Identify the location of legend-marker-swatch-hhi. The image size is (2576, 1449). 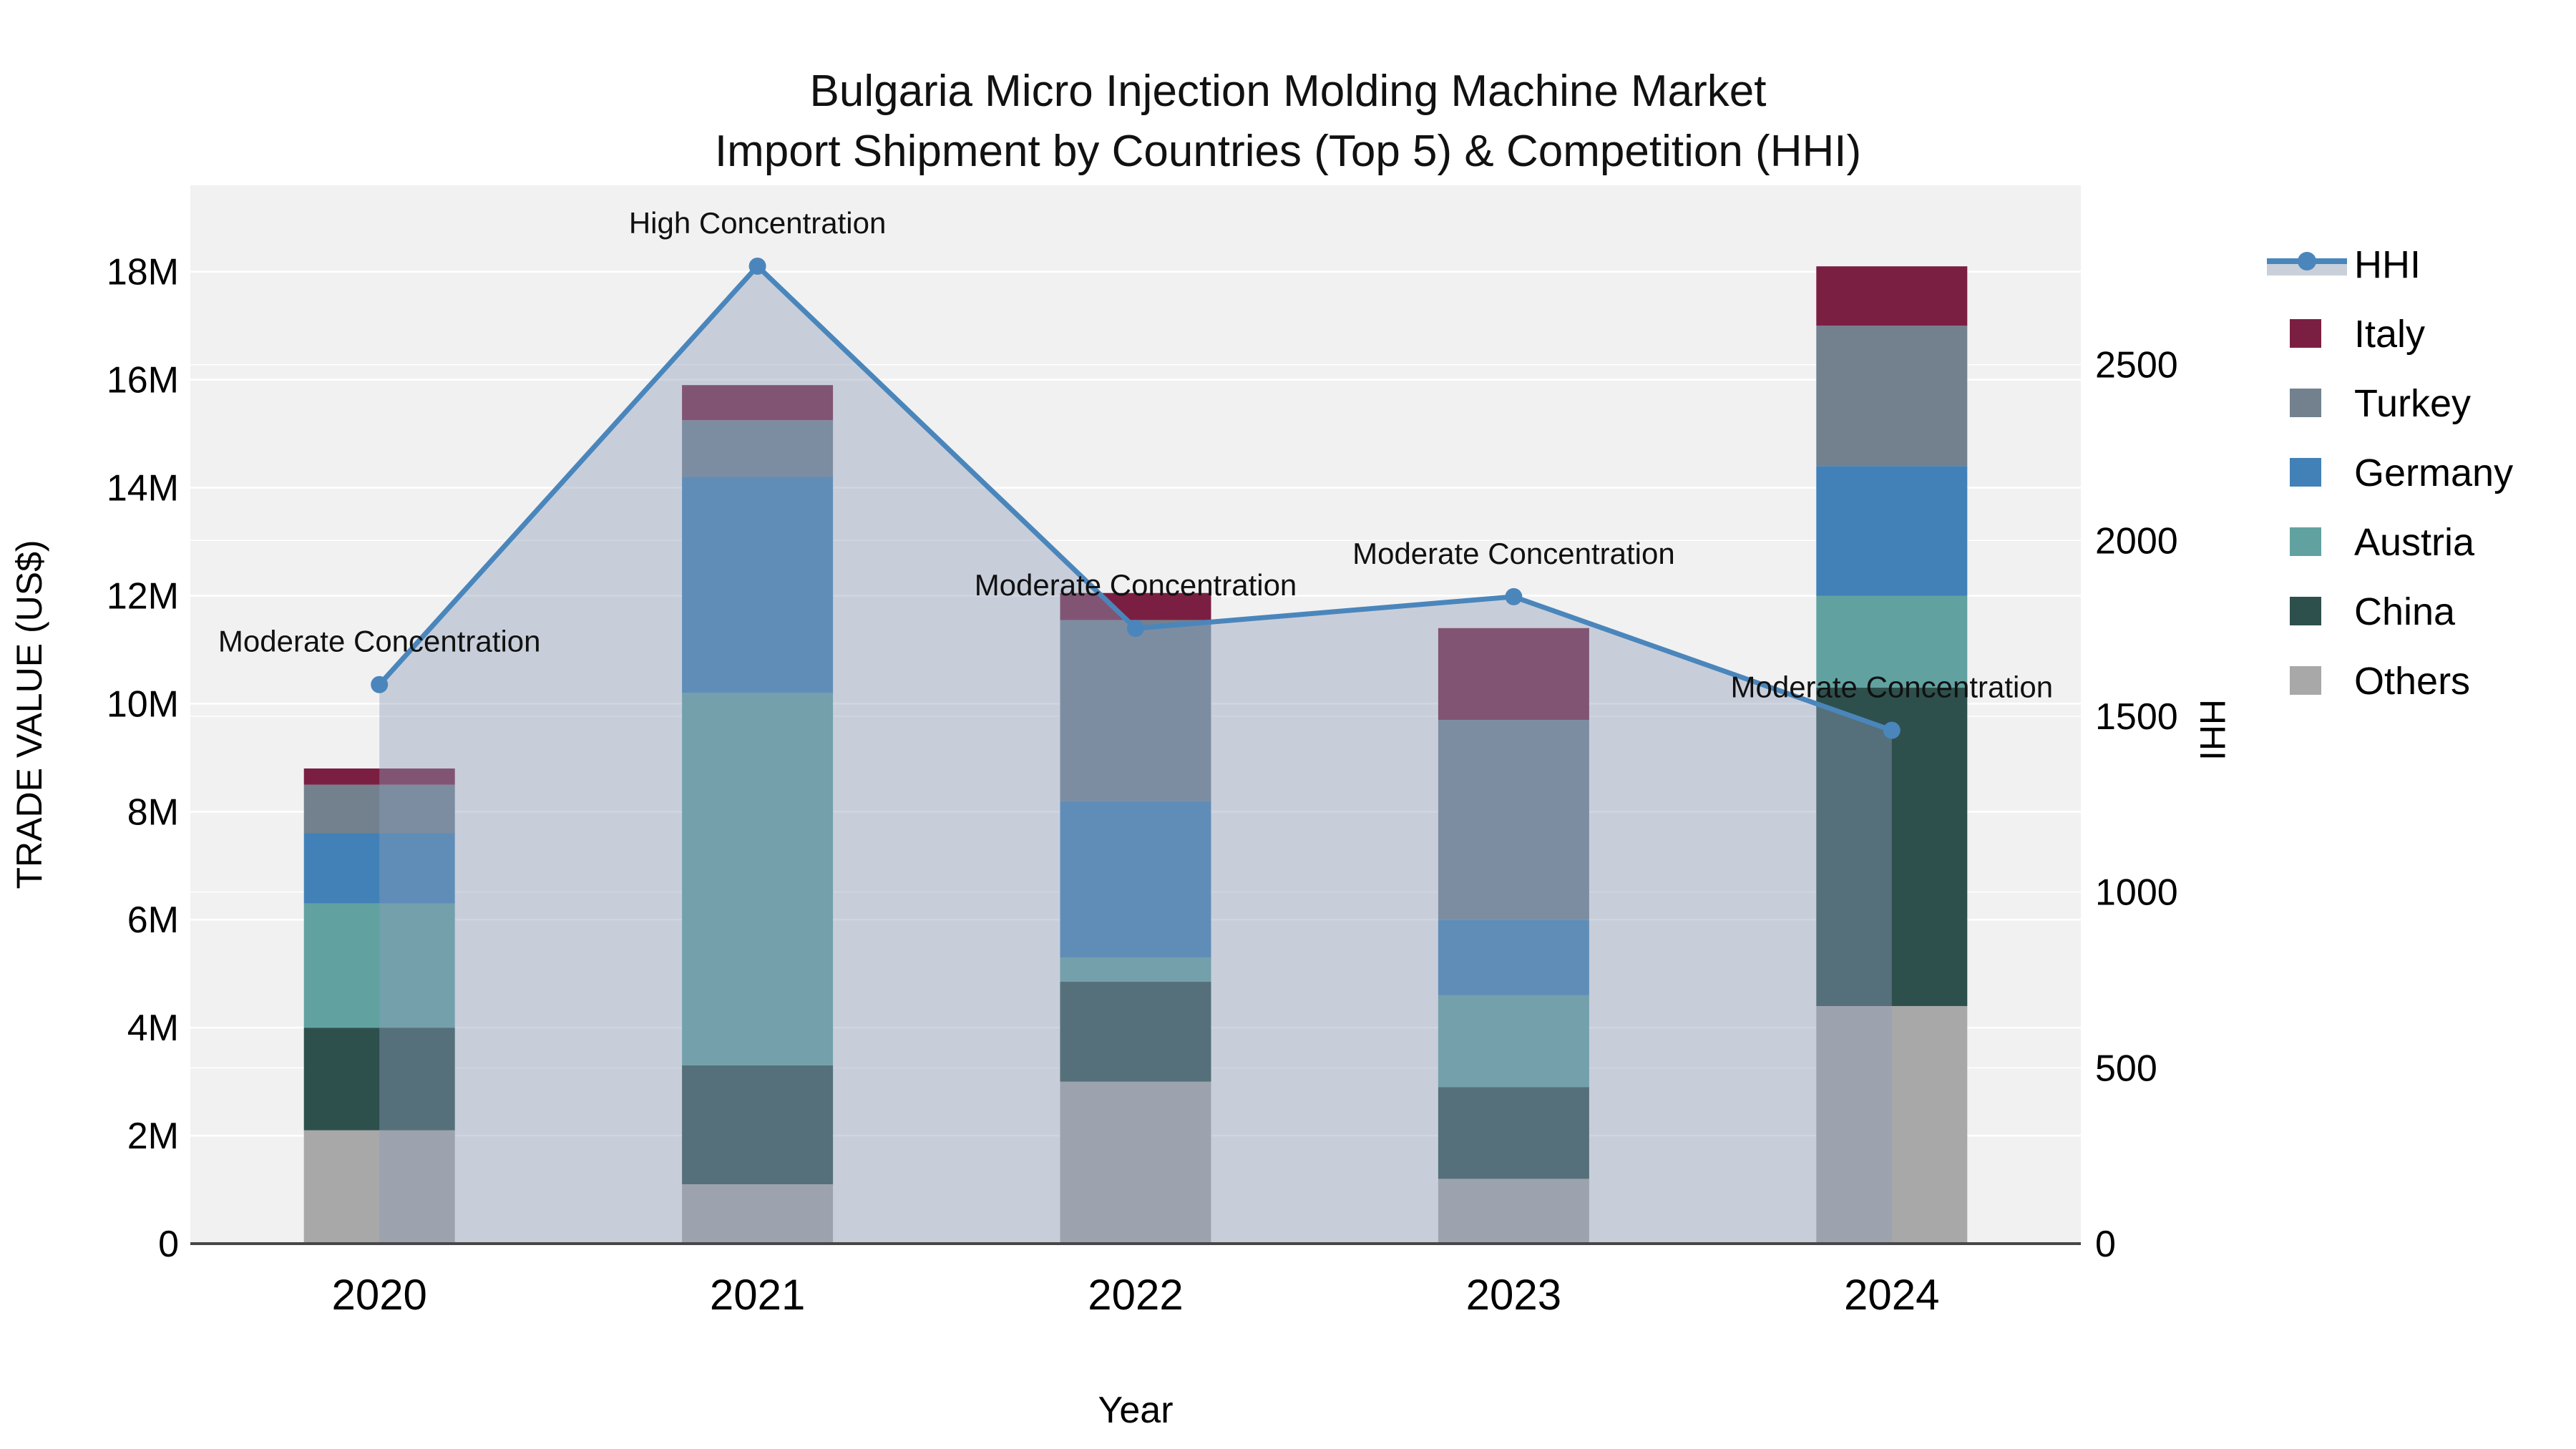
(2307, 261).